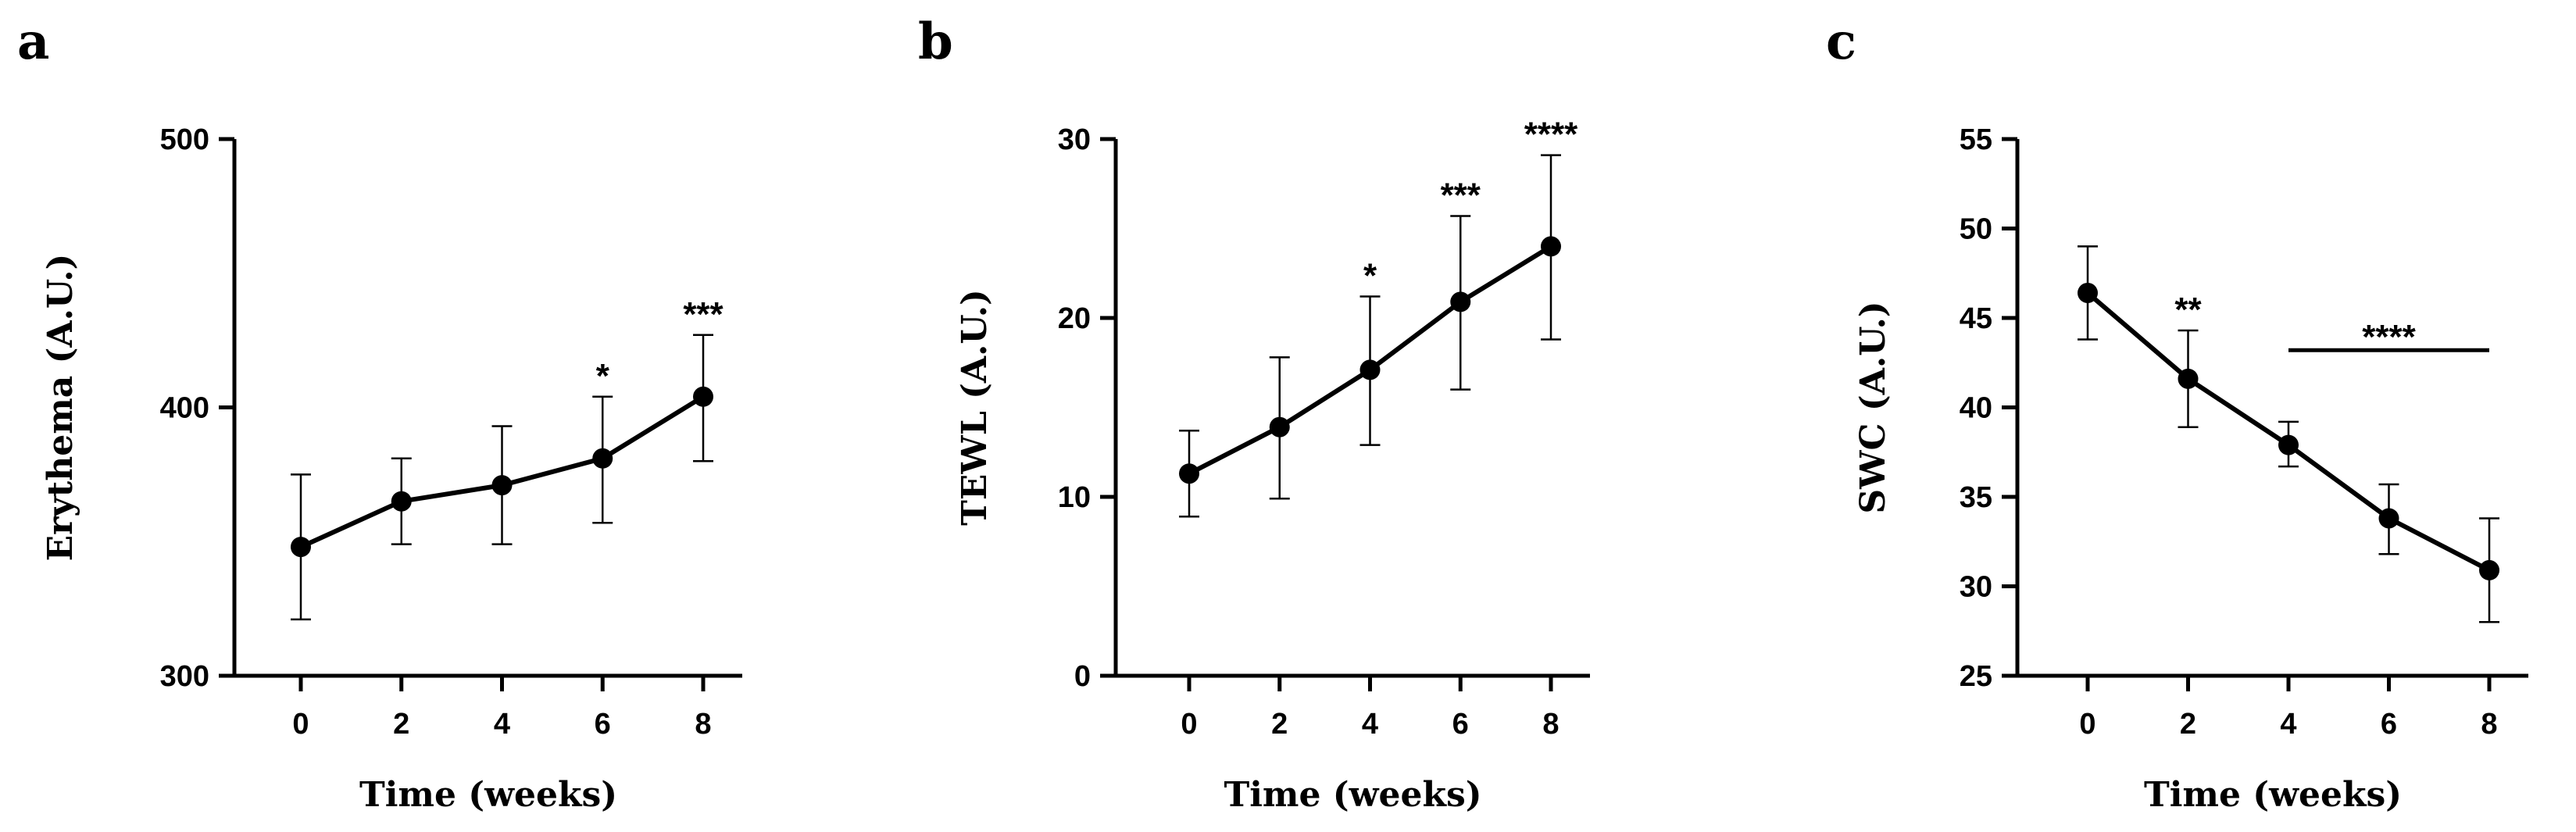 This screenshot has width=2576, height=832. Describe the element at coordinates (975, 407) in the screenshot. I see `y-axis-title: TEWL (A.U.)` at that location.